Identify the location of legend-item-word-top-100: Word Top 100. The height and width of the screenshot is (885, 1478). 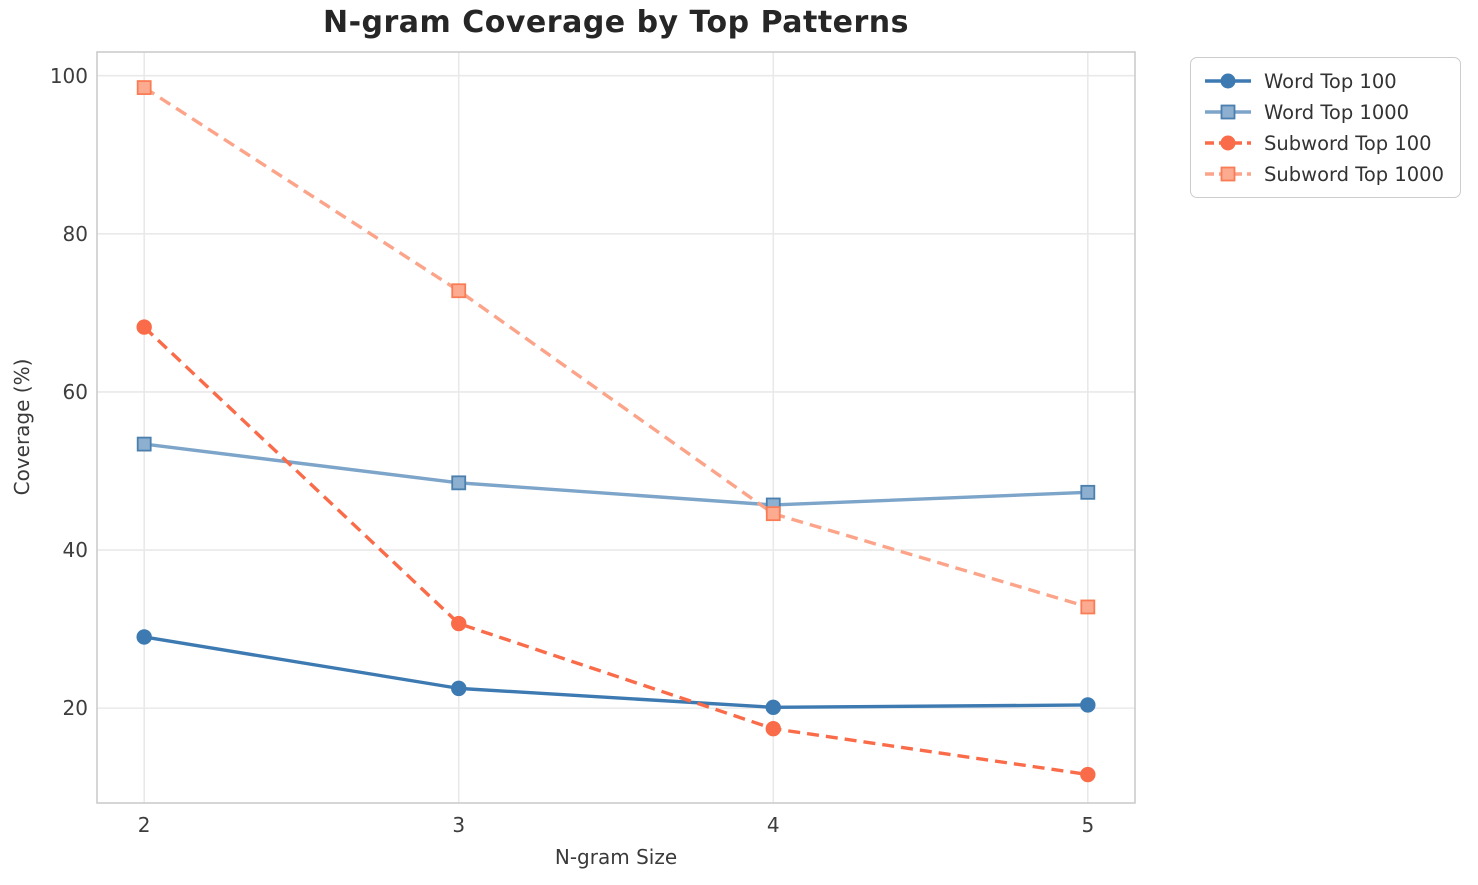
(1324, 81).